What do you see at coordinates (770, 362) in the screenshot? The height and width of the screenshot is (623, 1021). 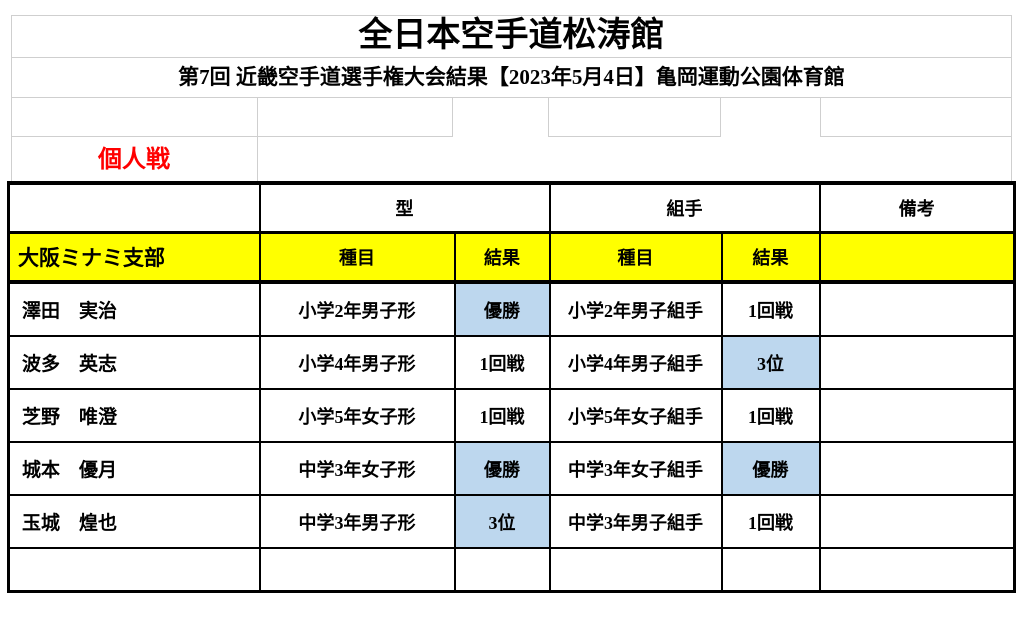 I see `kumite-result-cell: 3位` at bounding box center [770, 362].